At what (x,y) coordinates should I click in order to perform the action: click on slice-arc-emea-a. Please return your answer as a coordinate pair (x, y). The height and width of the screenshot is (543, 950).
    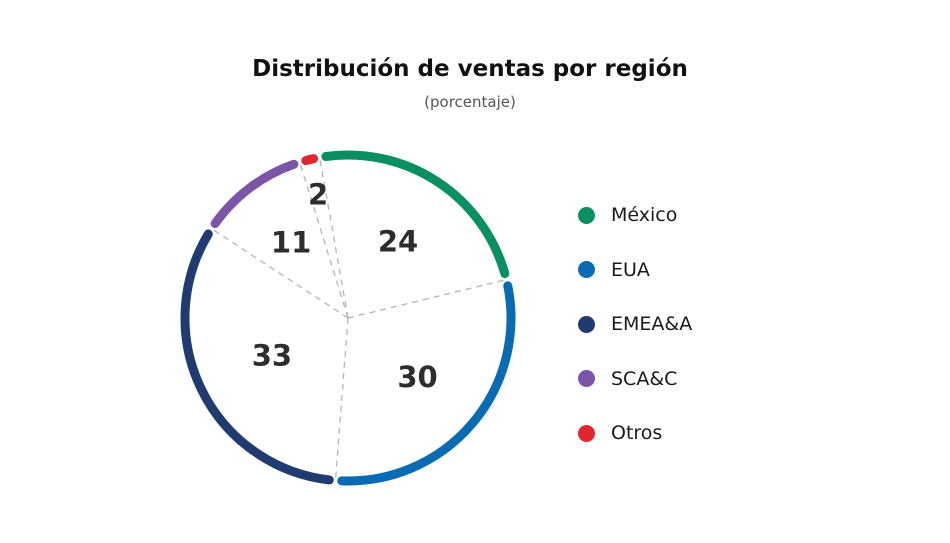
    Looking at the image, I should click on (257, 357).